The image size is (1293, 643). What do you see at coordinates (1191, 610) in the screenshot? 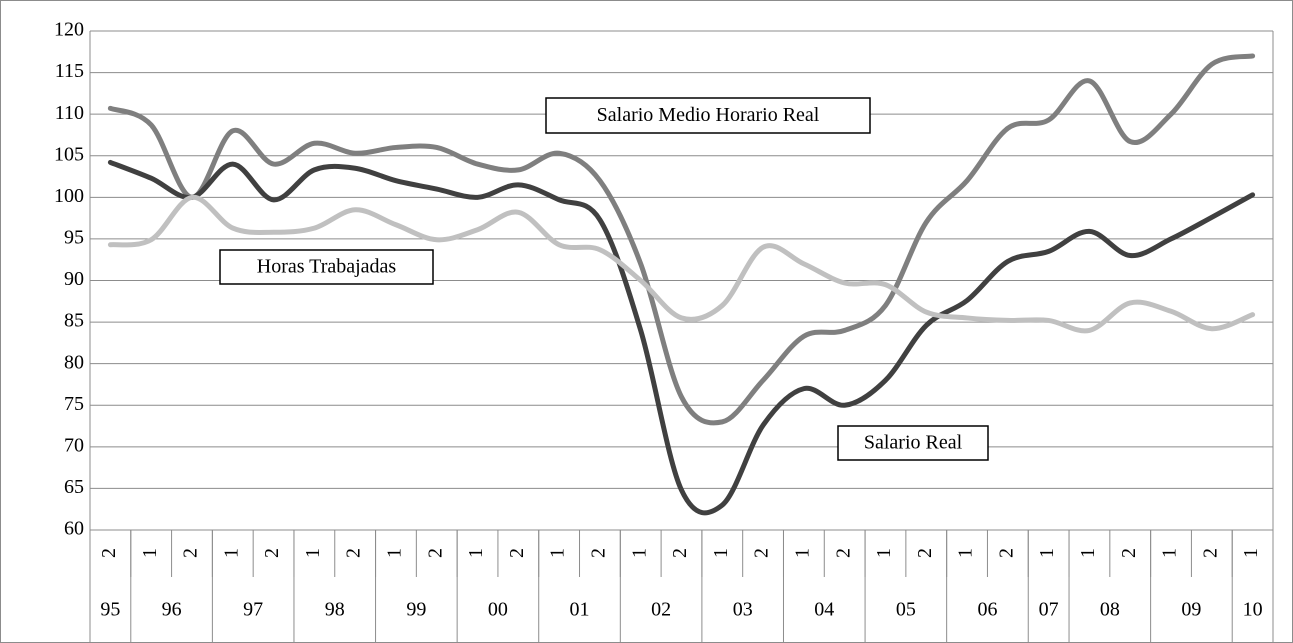
I see `group-label: 09` at bounding box center [1191, 610].